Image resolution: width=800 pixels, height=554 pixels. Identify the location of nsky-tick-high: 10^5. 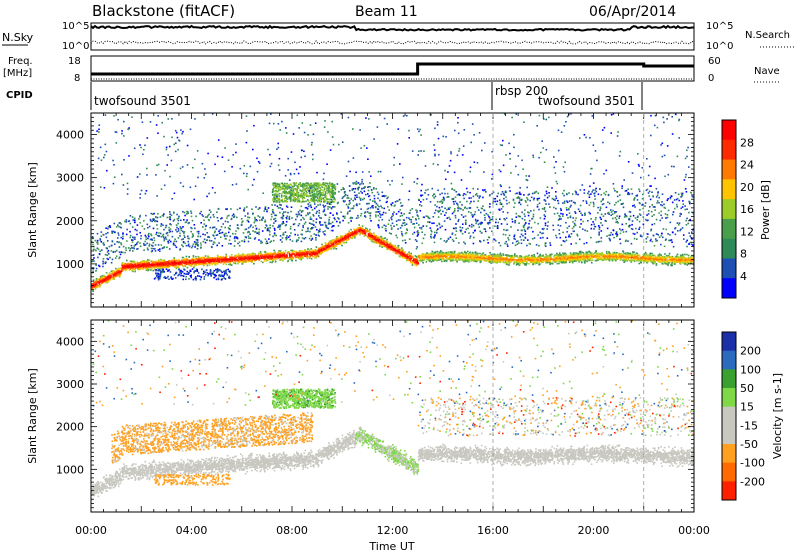
(75, 26).